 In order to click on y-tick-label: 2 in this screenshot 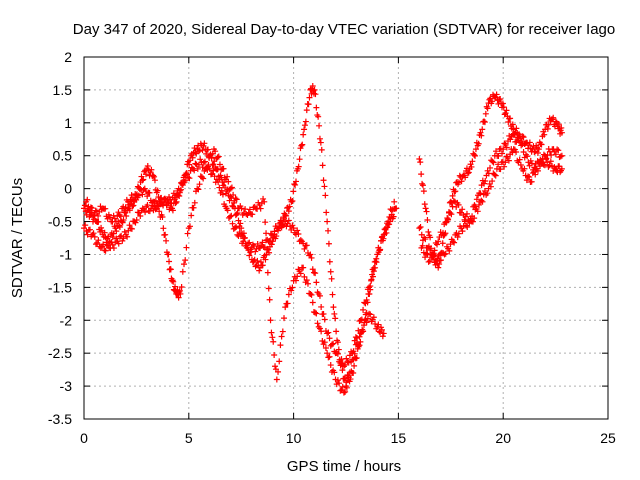, I will do `click(68, 57)`.